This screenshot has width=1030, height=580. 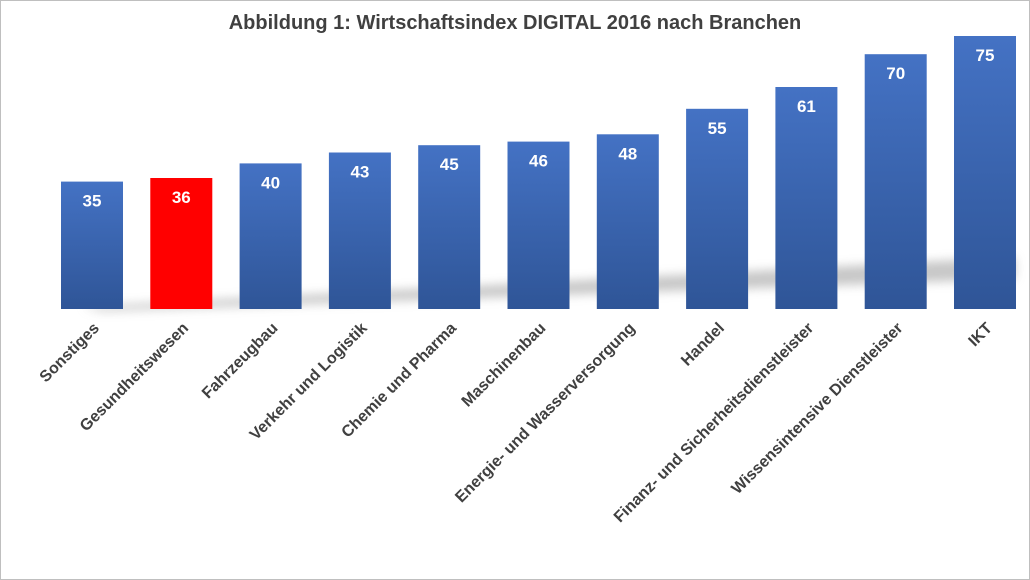 What do you see at coordinates (70, 353) in the screenshot?
I see `category-label-1: Sonstiges` at bounding box center [70, 353].